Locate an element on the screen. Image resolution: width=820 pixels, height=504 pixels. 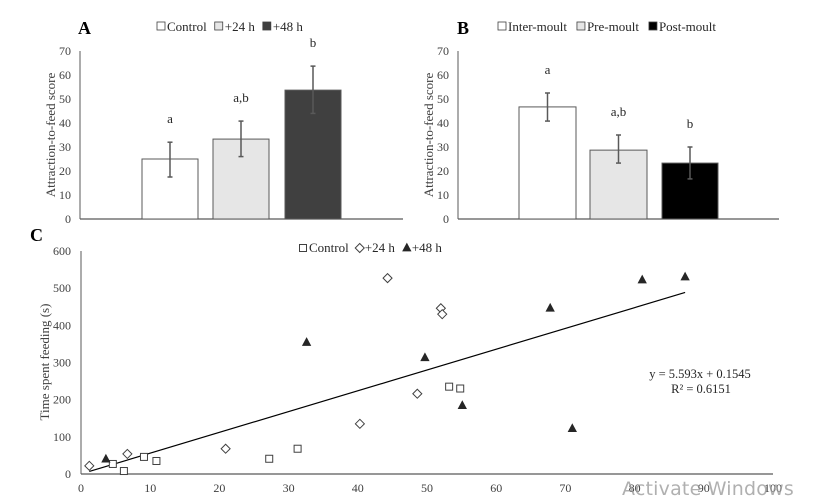
panel-c-ylabel: Time spent feeding (s) is located at coordinates (44, 362).